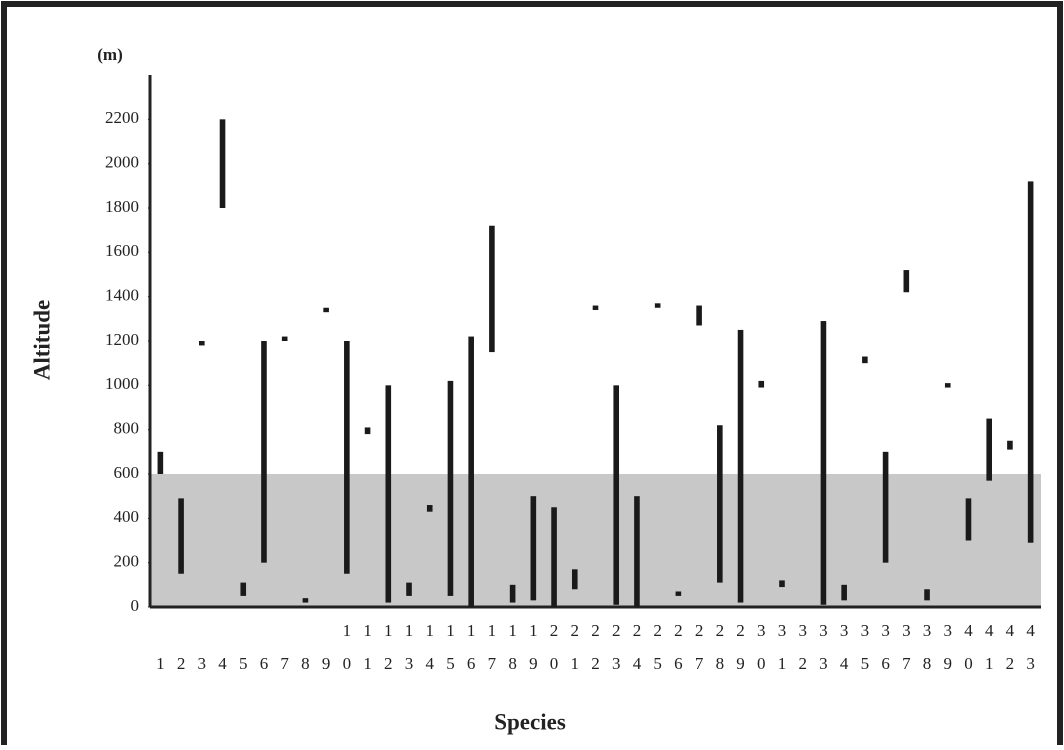 This screenshot has height=750, width=1064. I want to click on y-tick-label: 2000, so click(122, 162).